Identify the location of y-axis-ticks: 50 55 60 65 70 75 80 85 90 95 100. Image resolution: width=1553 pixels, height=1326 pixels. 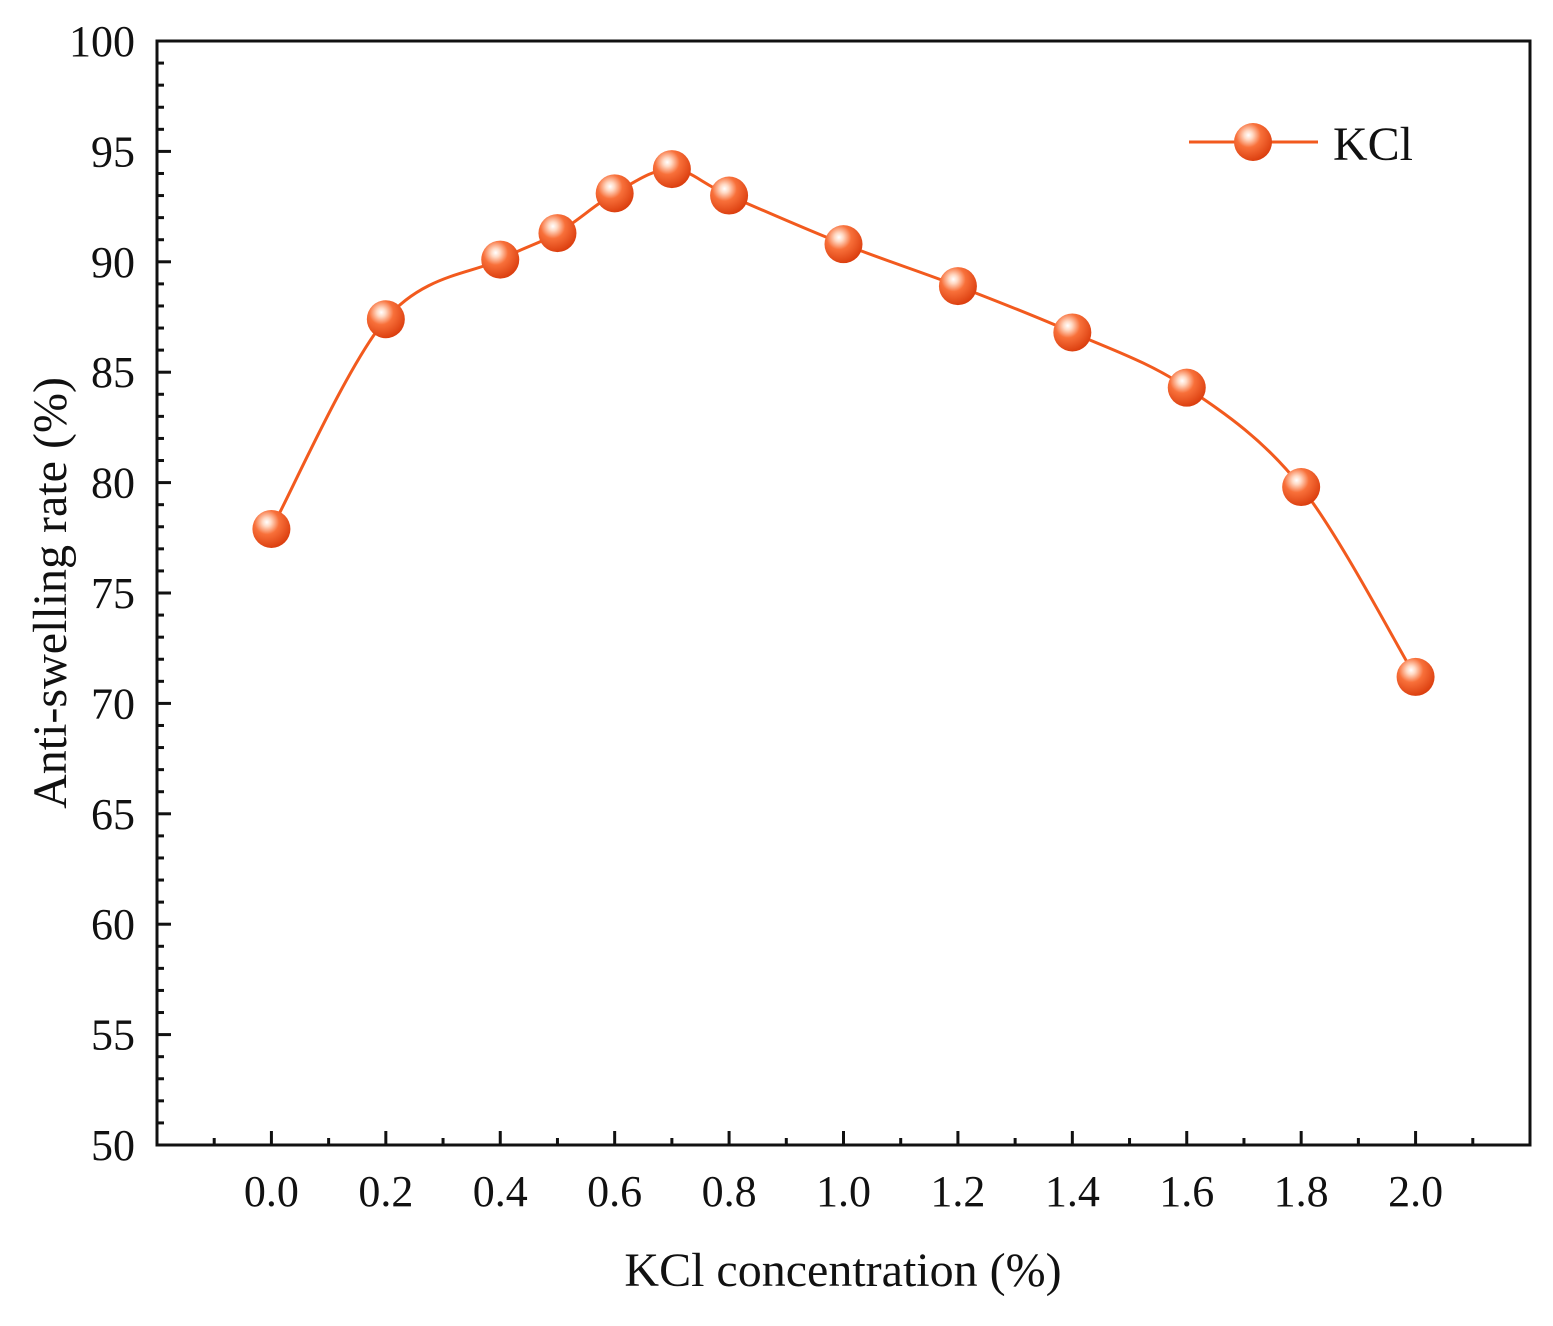
(120, 593).